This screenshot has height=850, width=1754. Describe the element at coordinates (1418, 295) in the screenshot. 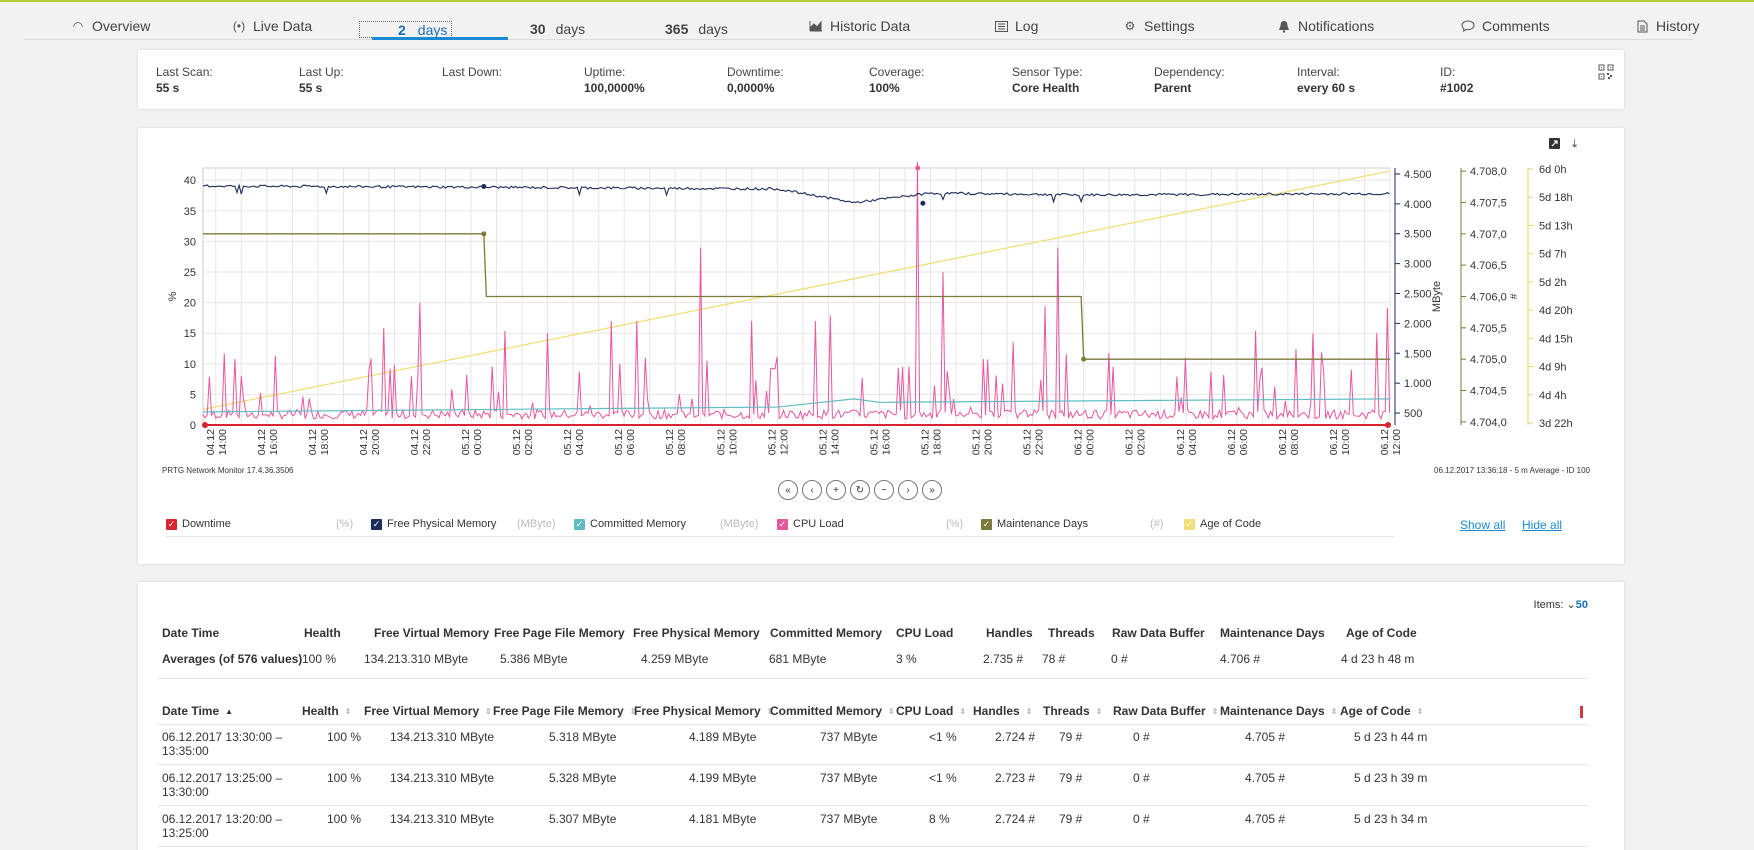

I see `y-right-mbyte-tick-label: 2.500` at that location.